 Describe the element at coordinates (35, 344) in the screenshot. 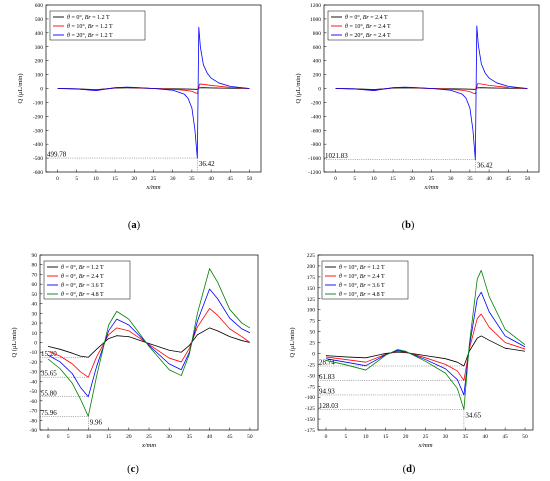

I see `y-tick-label: 0` at that location.